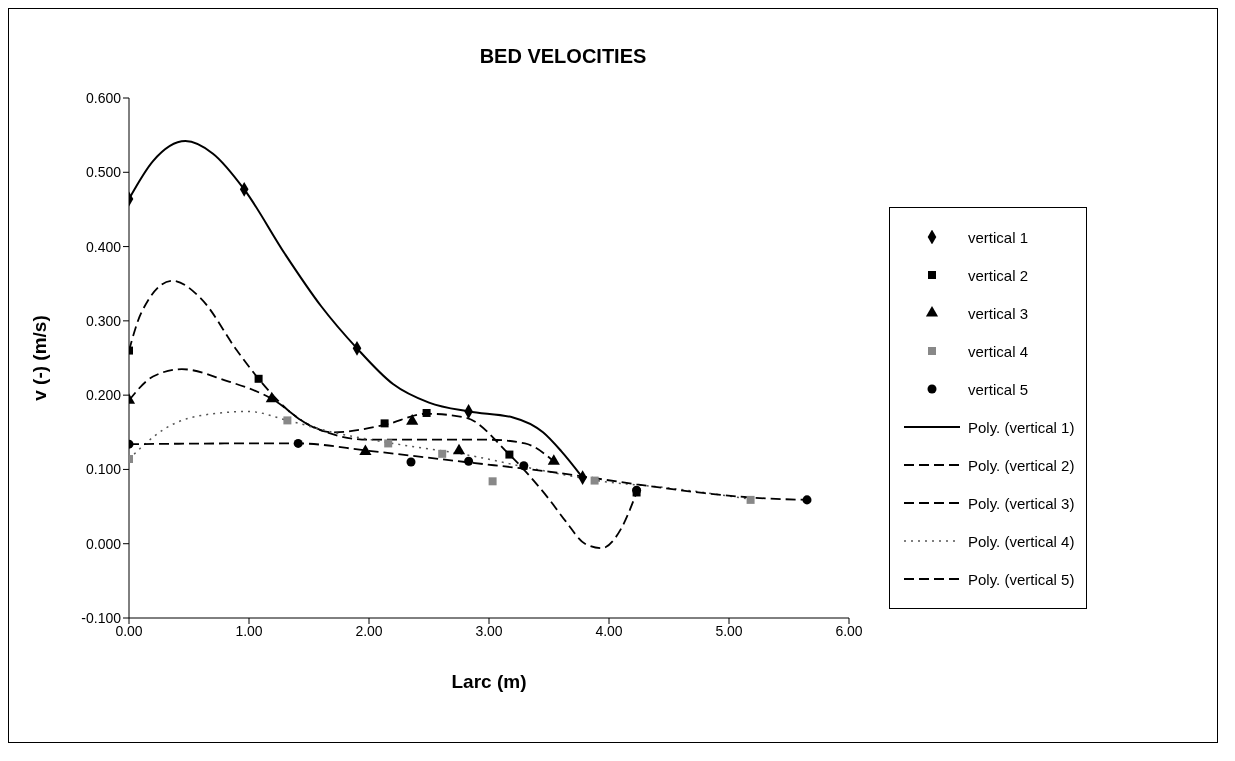 This screenshot has width=1235, height=761. What do you see at coordinates (103, 172) in the screenshot?
I see `y-tick-label: 0.500` at bounding box center [103, 172].